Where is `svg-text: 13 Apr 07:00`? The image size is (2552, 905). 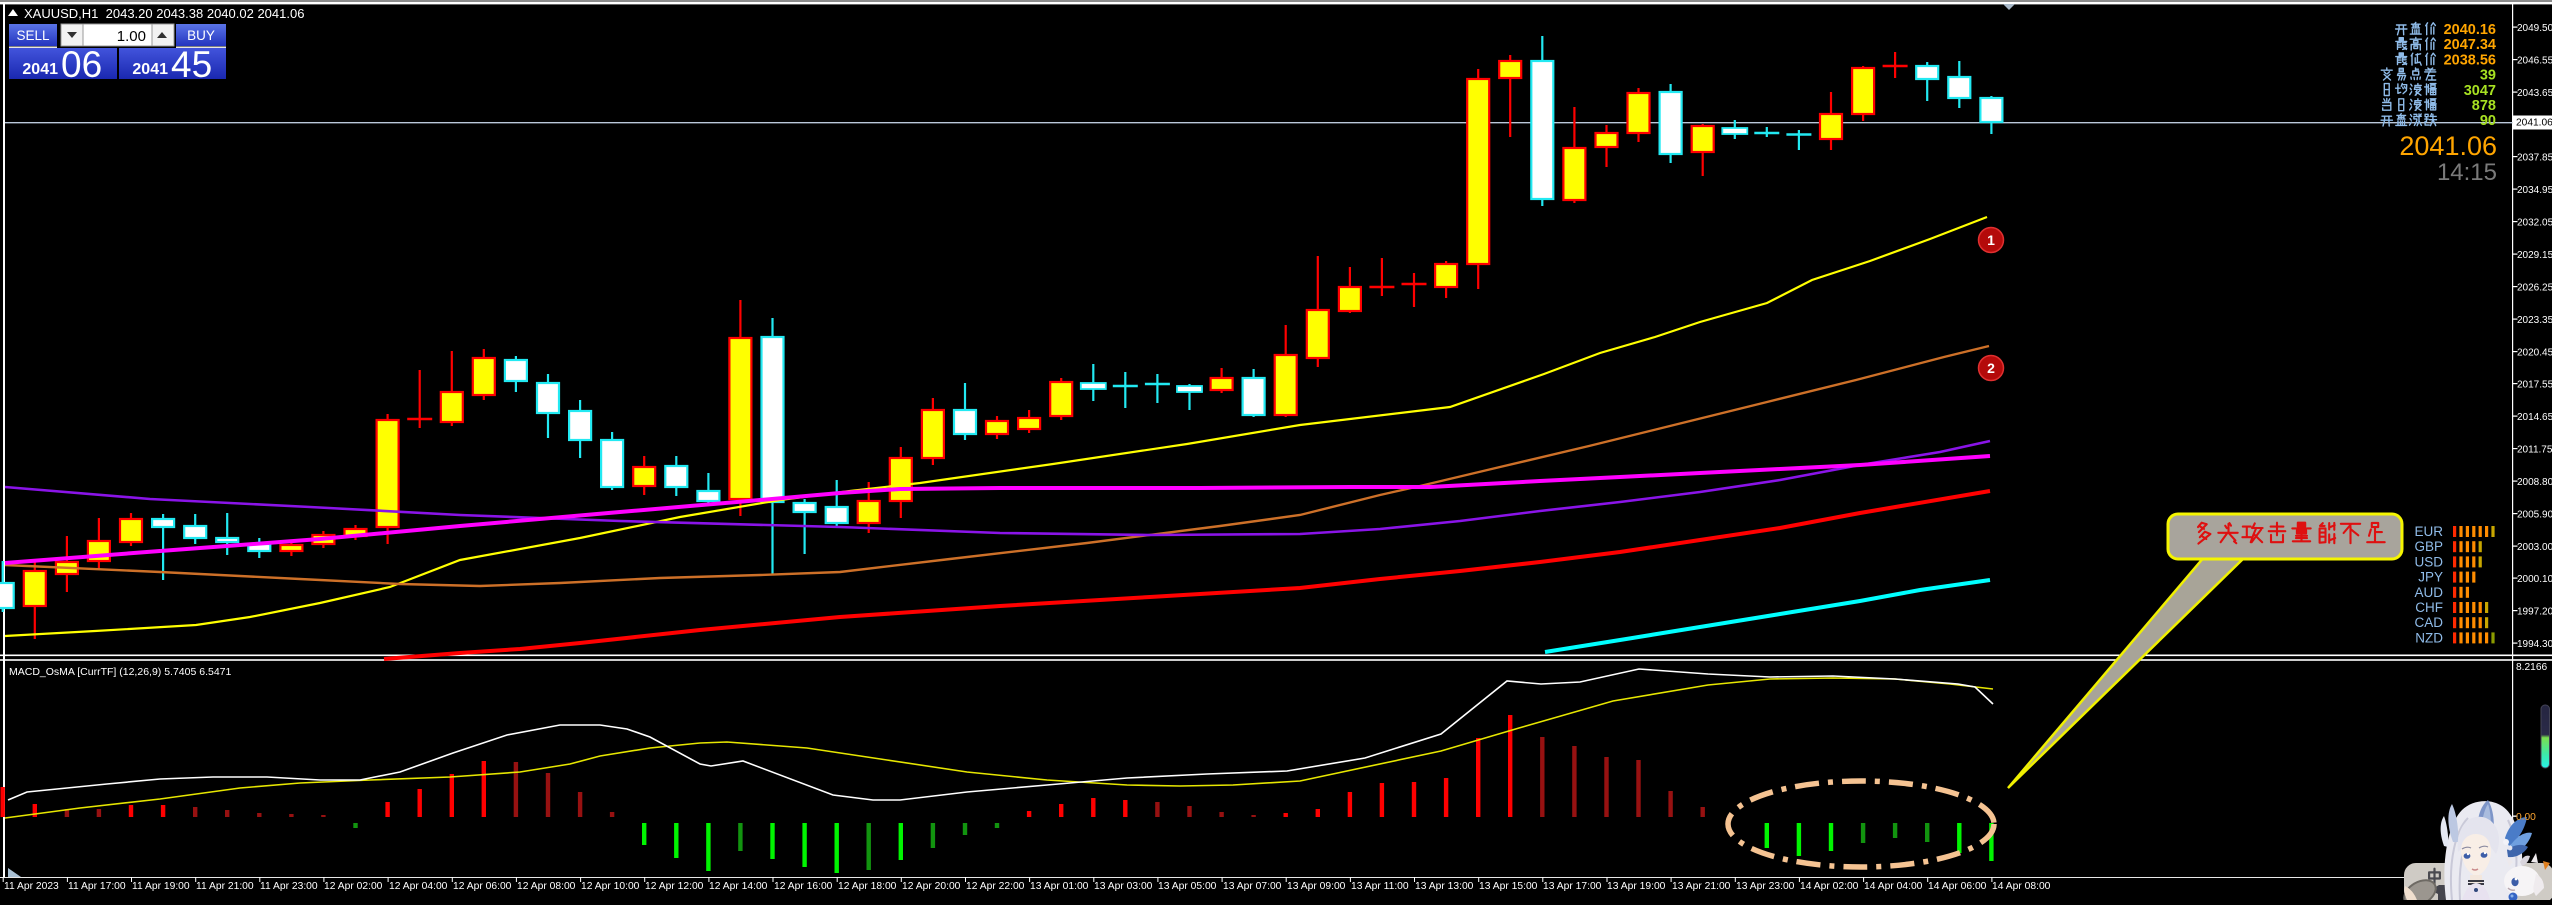 svg-text: 13 Apr 07:00 is located at coordinates (1252, 886).